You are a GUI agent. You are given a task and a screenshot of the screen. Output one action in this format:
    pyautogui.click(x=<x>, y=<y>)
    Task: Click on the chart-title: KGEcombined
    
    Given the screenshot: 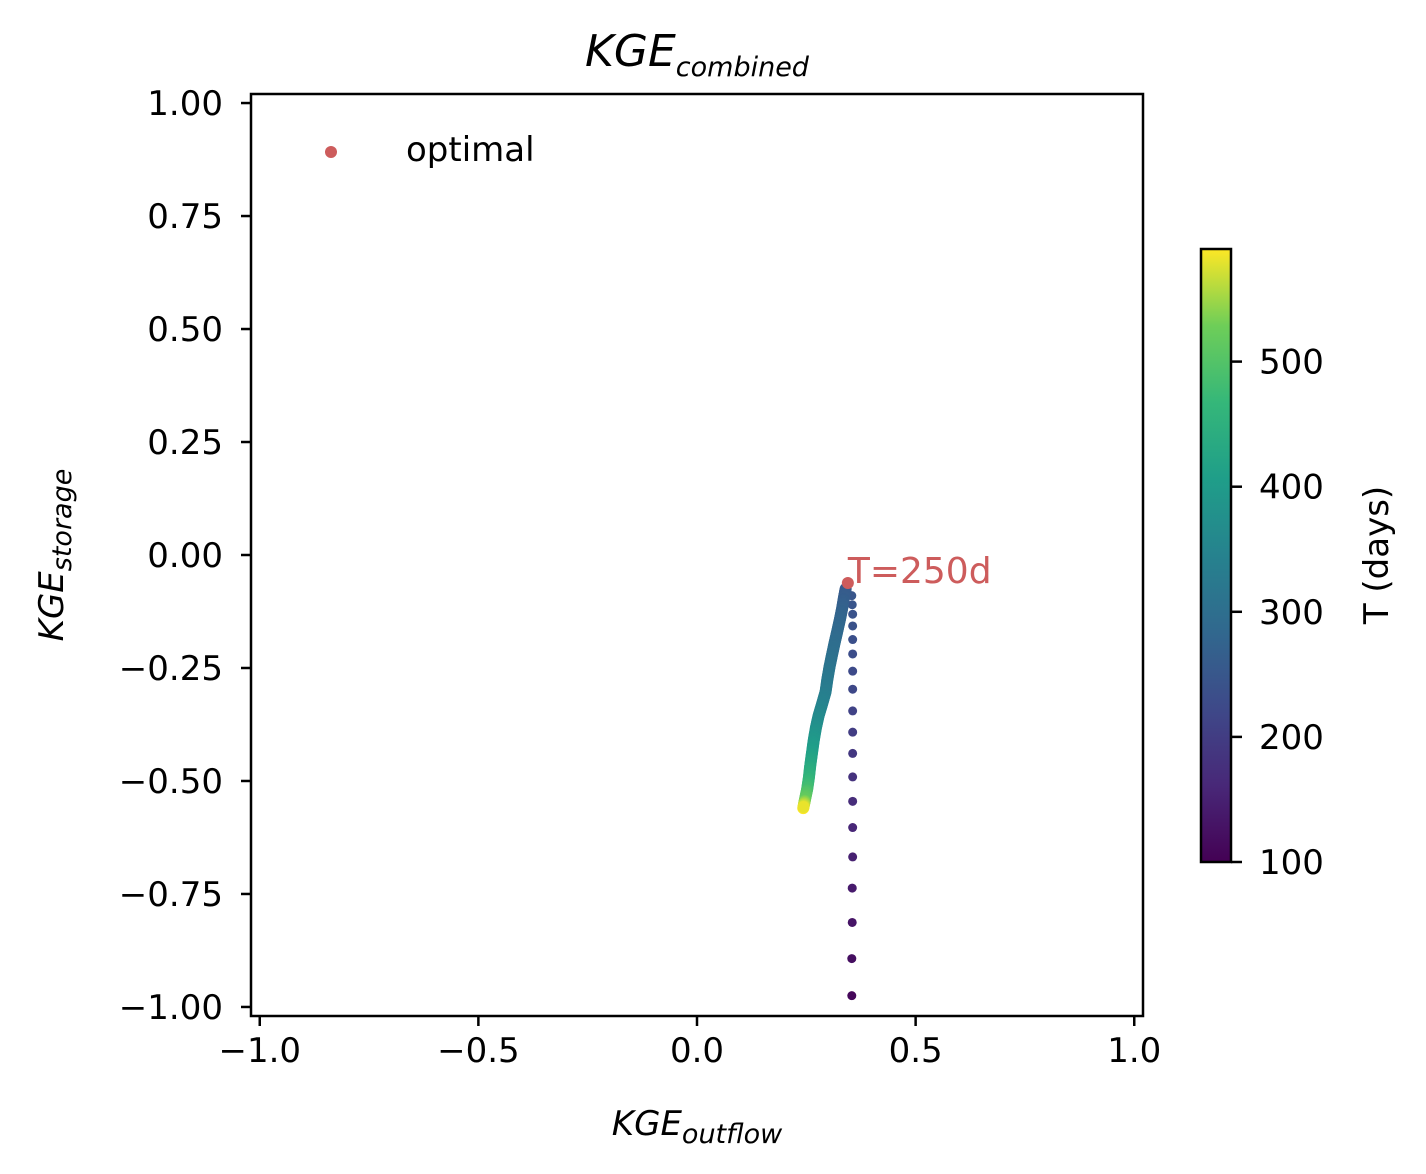 What is the action you would take?
    pyautogui.click(x=697, y=54)
    